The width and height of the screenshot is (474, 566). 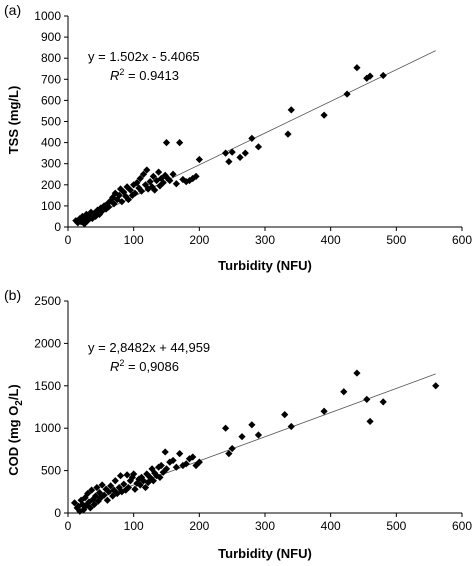 I want to click on y-tick-label: 100, so click(x=51, y=206).